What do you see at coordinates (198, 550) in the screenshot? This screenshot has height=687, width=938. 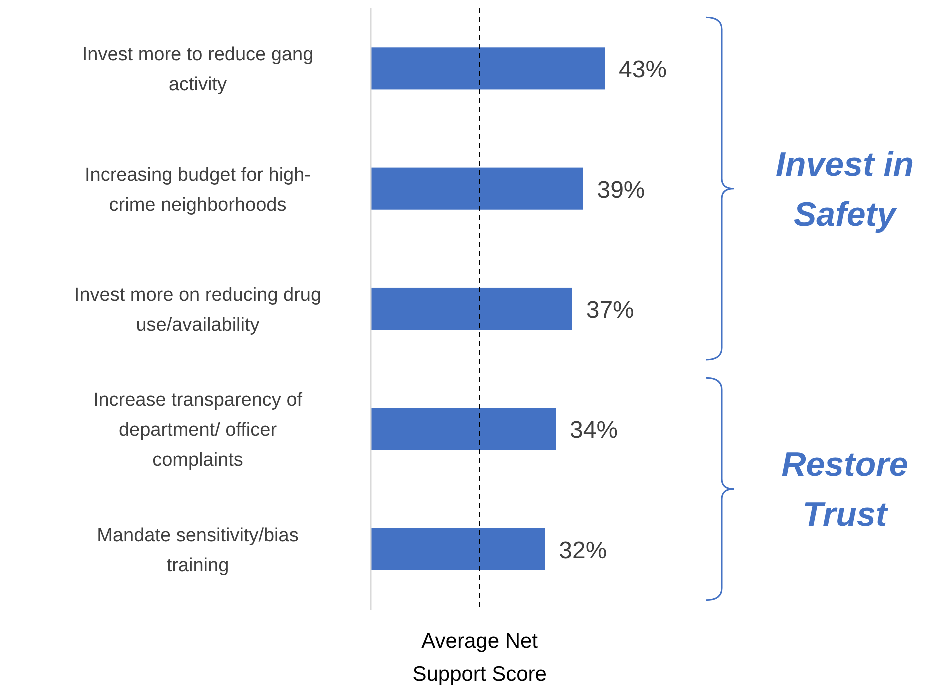 I see `y-tick-label: Mandate sensitivity/bias training` at bounding box center [198, 550].